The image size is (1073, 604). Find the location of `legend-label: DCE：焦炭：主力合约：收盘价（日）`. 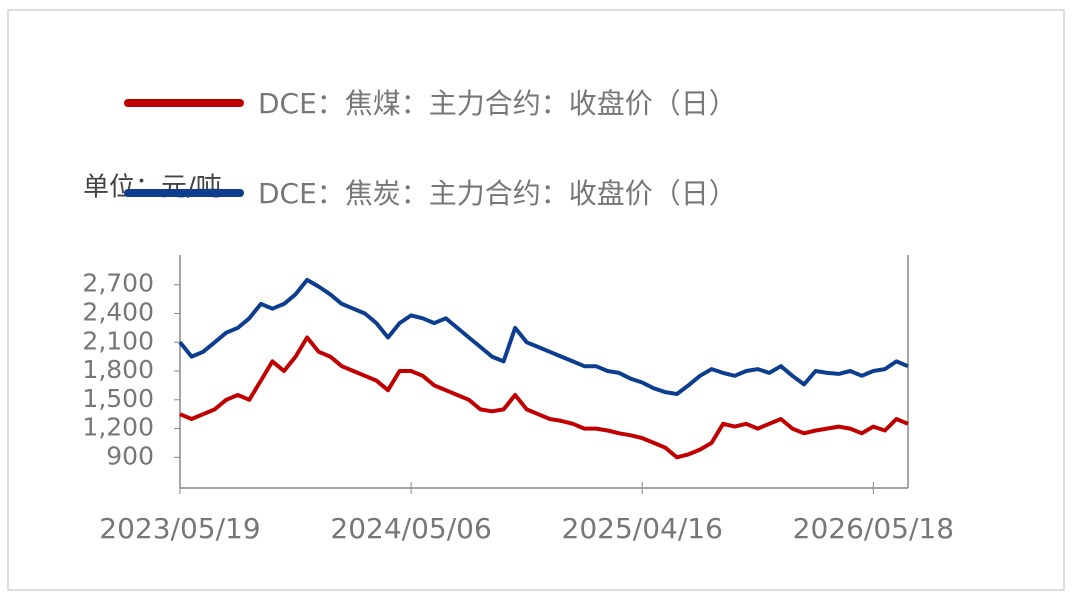

legend-label: DCE：焦炭：主力合约：收盘价（日） is located at coordinates (497, 193).